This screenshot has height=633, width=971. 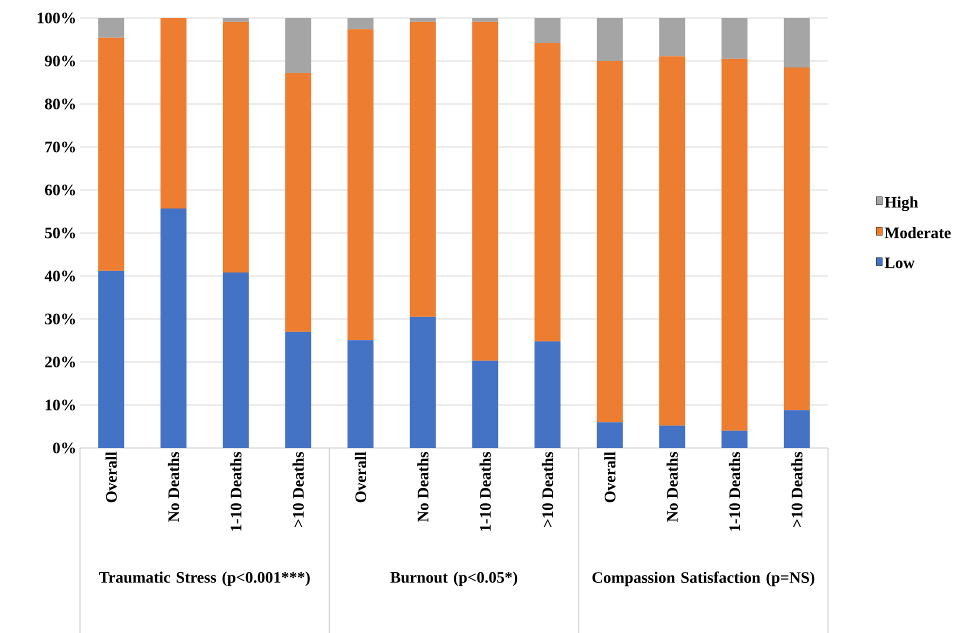 I want to click on y-tick-label: 60%, so click(x=60, y=190).